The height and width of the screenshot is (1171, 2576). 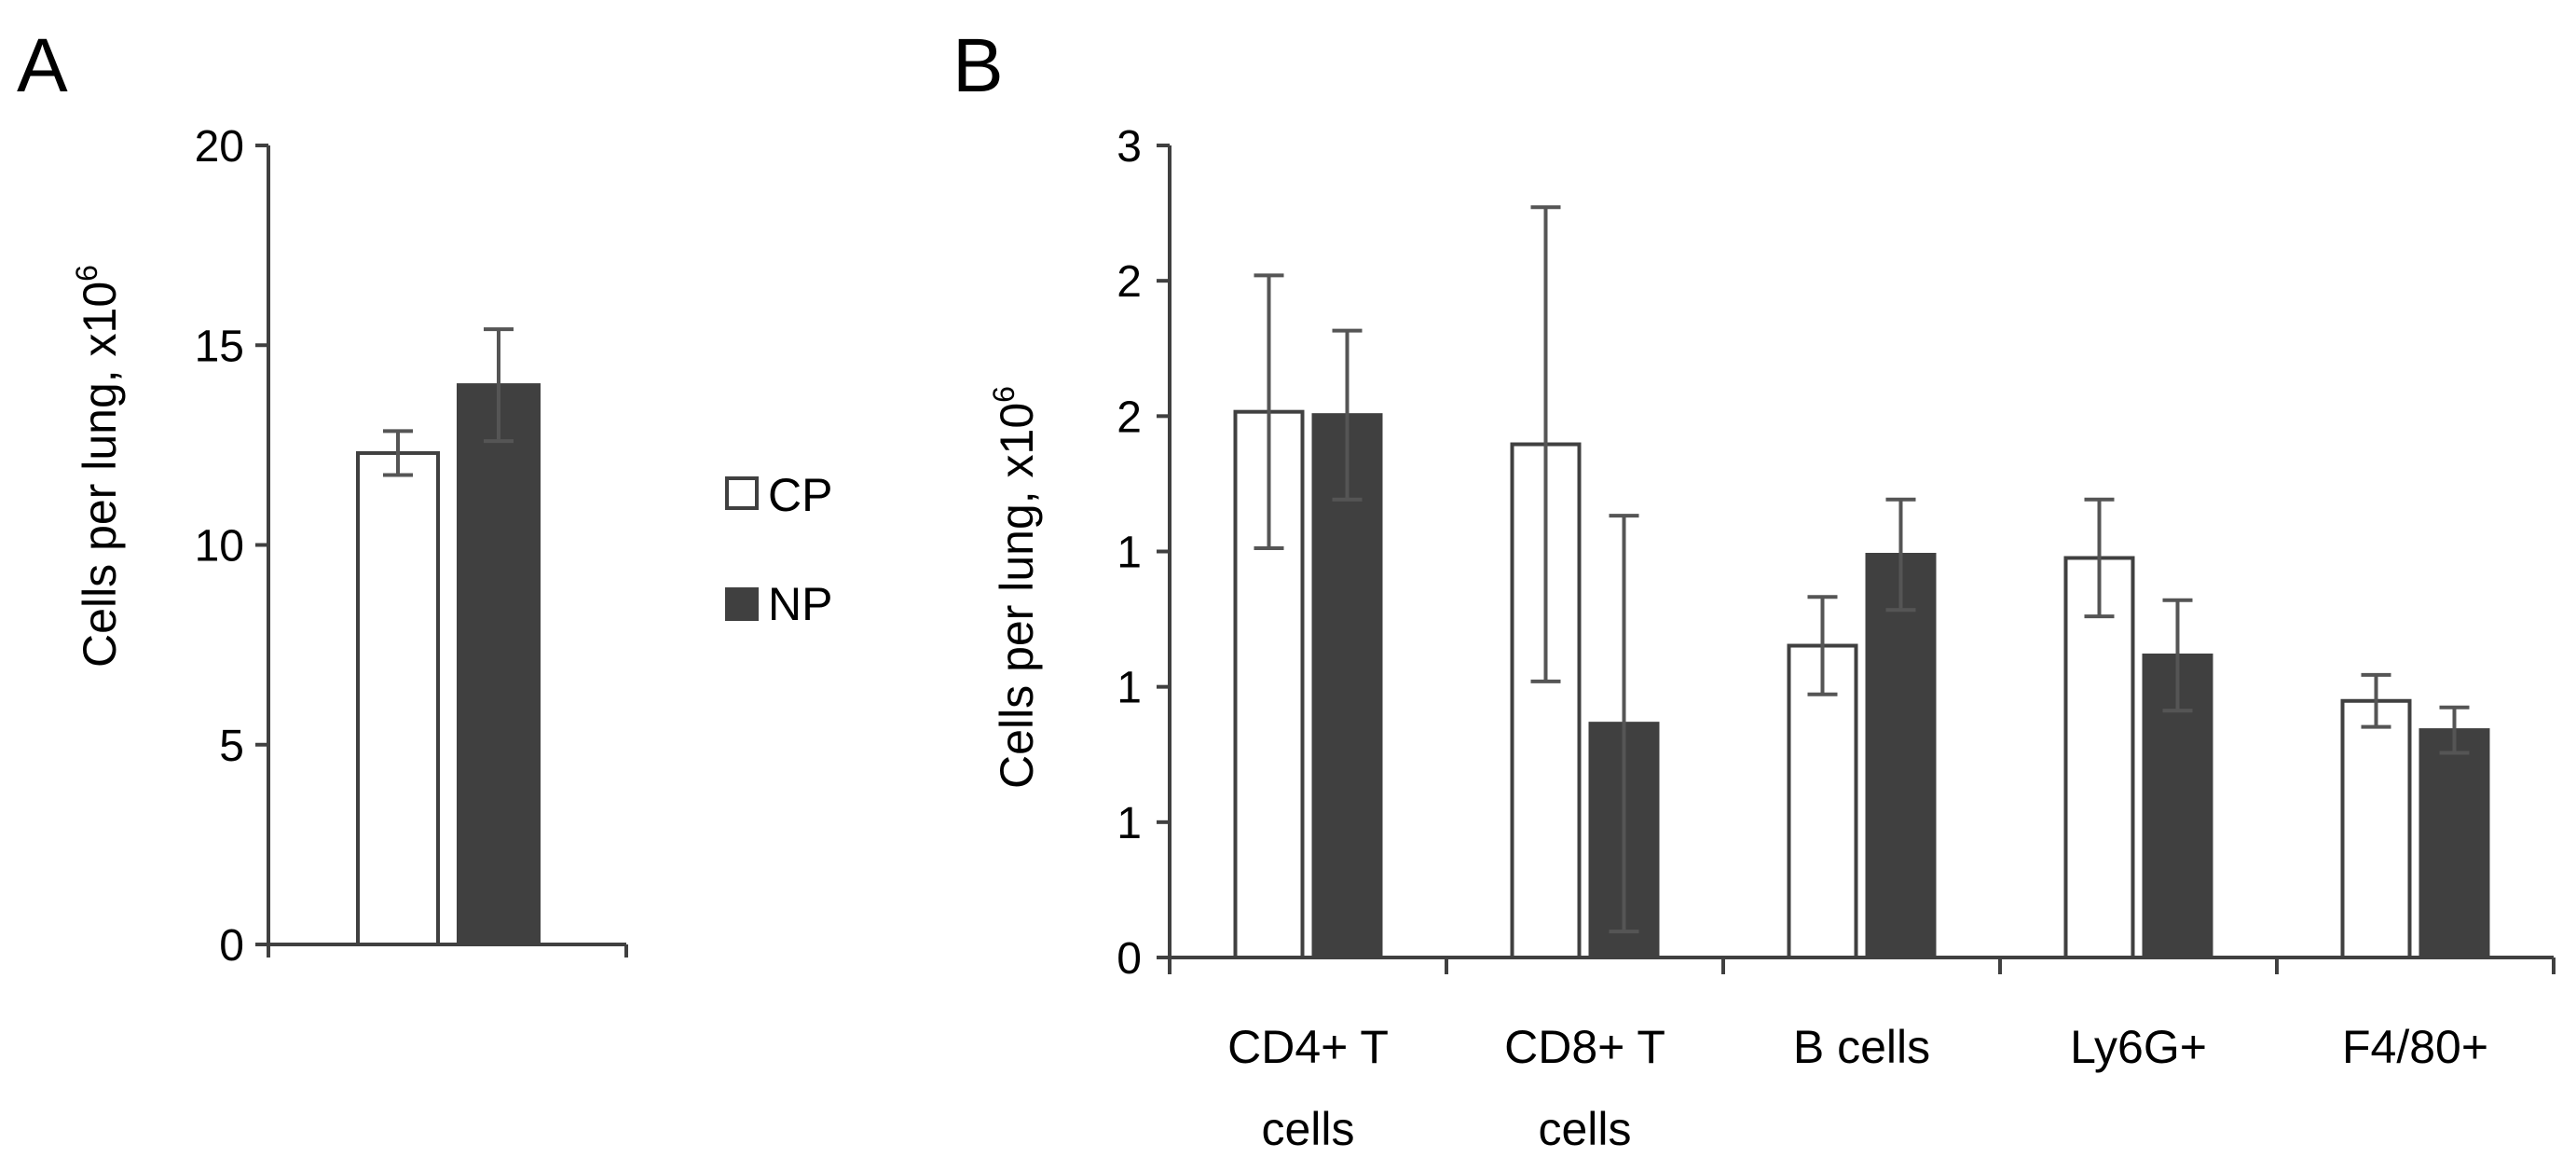 What do you see at coordinates (742, 493) in the screenshot?
I see `legend-swatch-cp` at bounding box center [742, 493].